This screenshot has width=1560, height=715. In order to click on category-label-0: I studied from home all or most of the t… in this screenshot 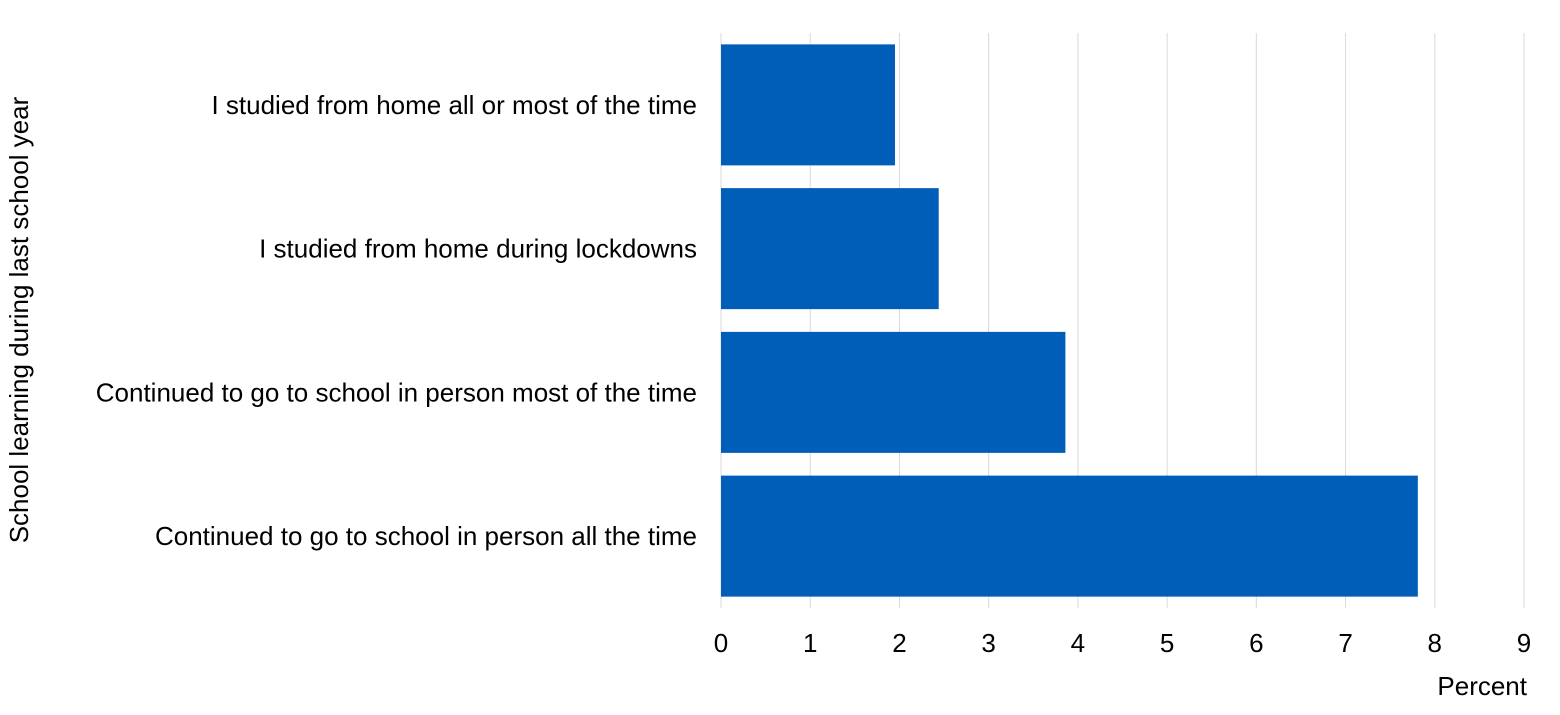, I will do `click(454, 105)`.